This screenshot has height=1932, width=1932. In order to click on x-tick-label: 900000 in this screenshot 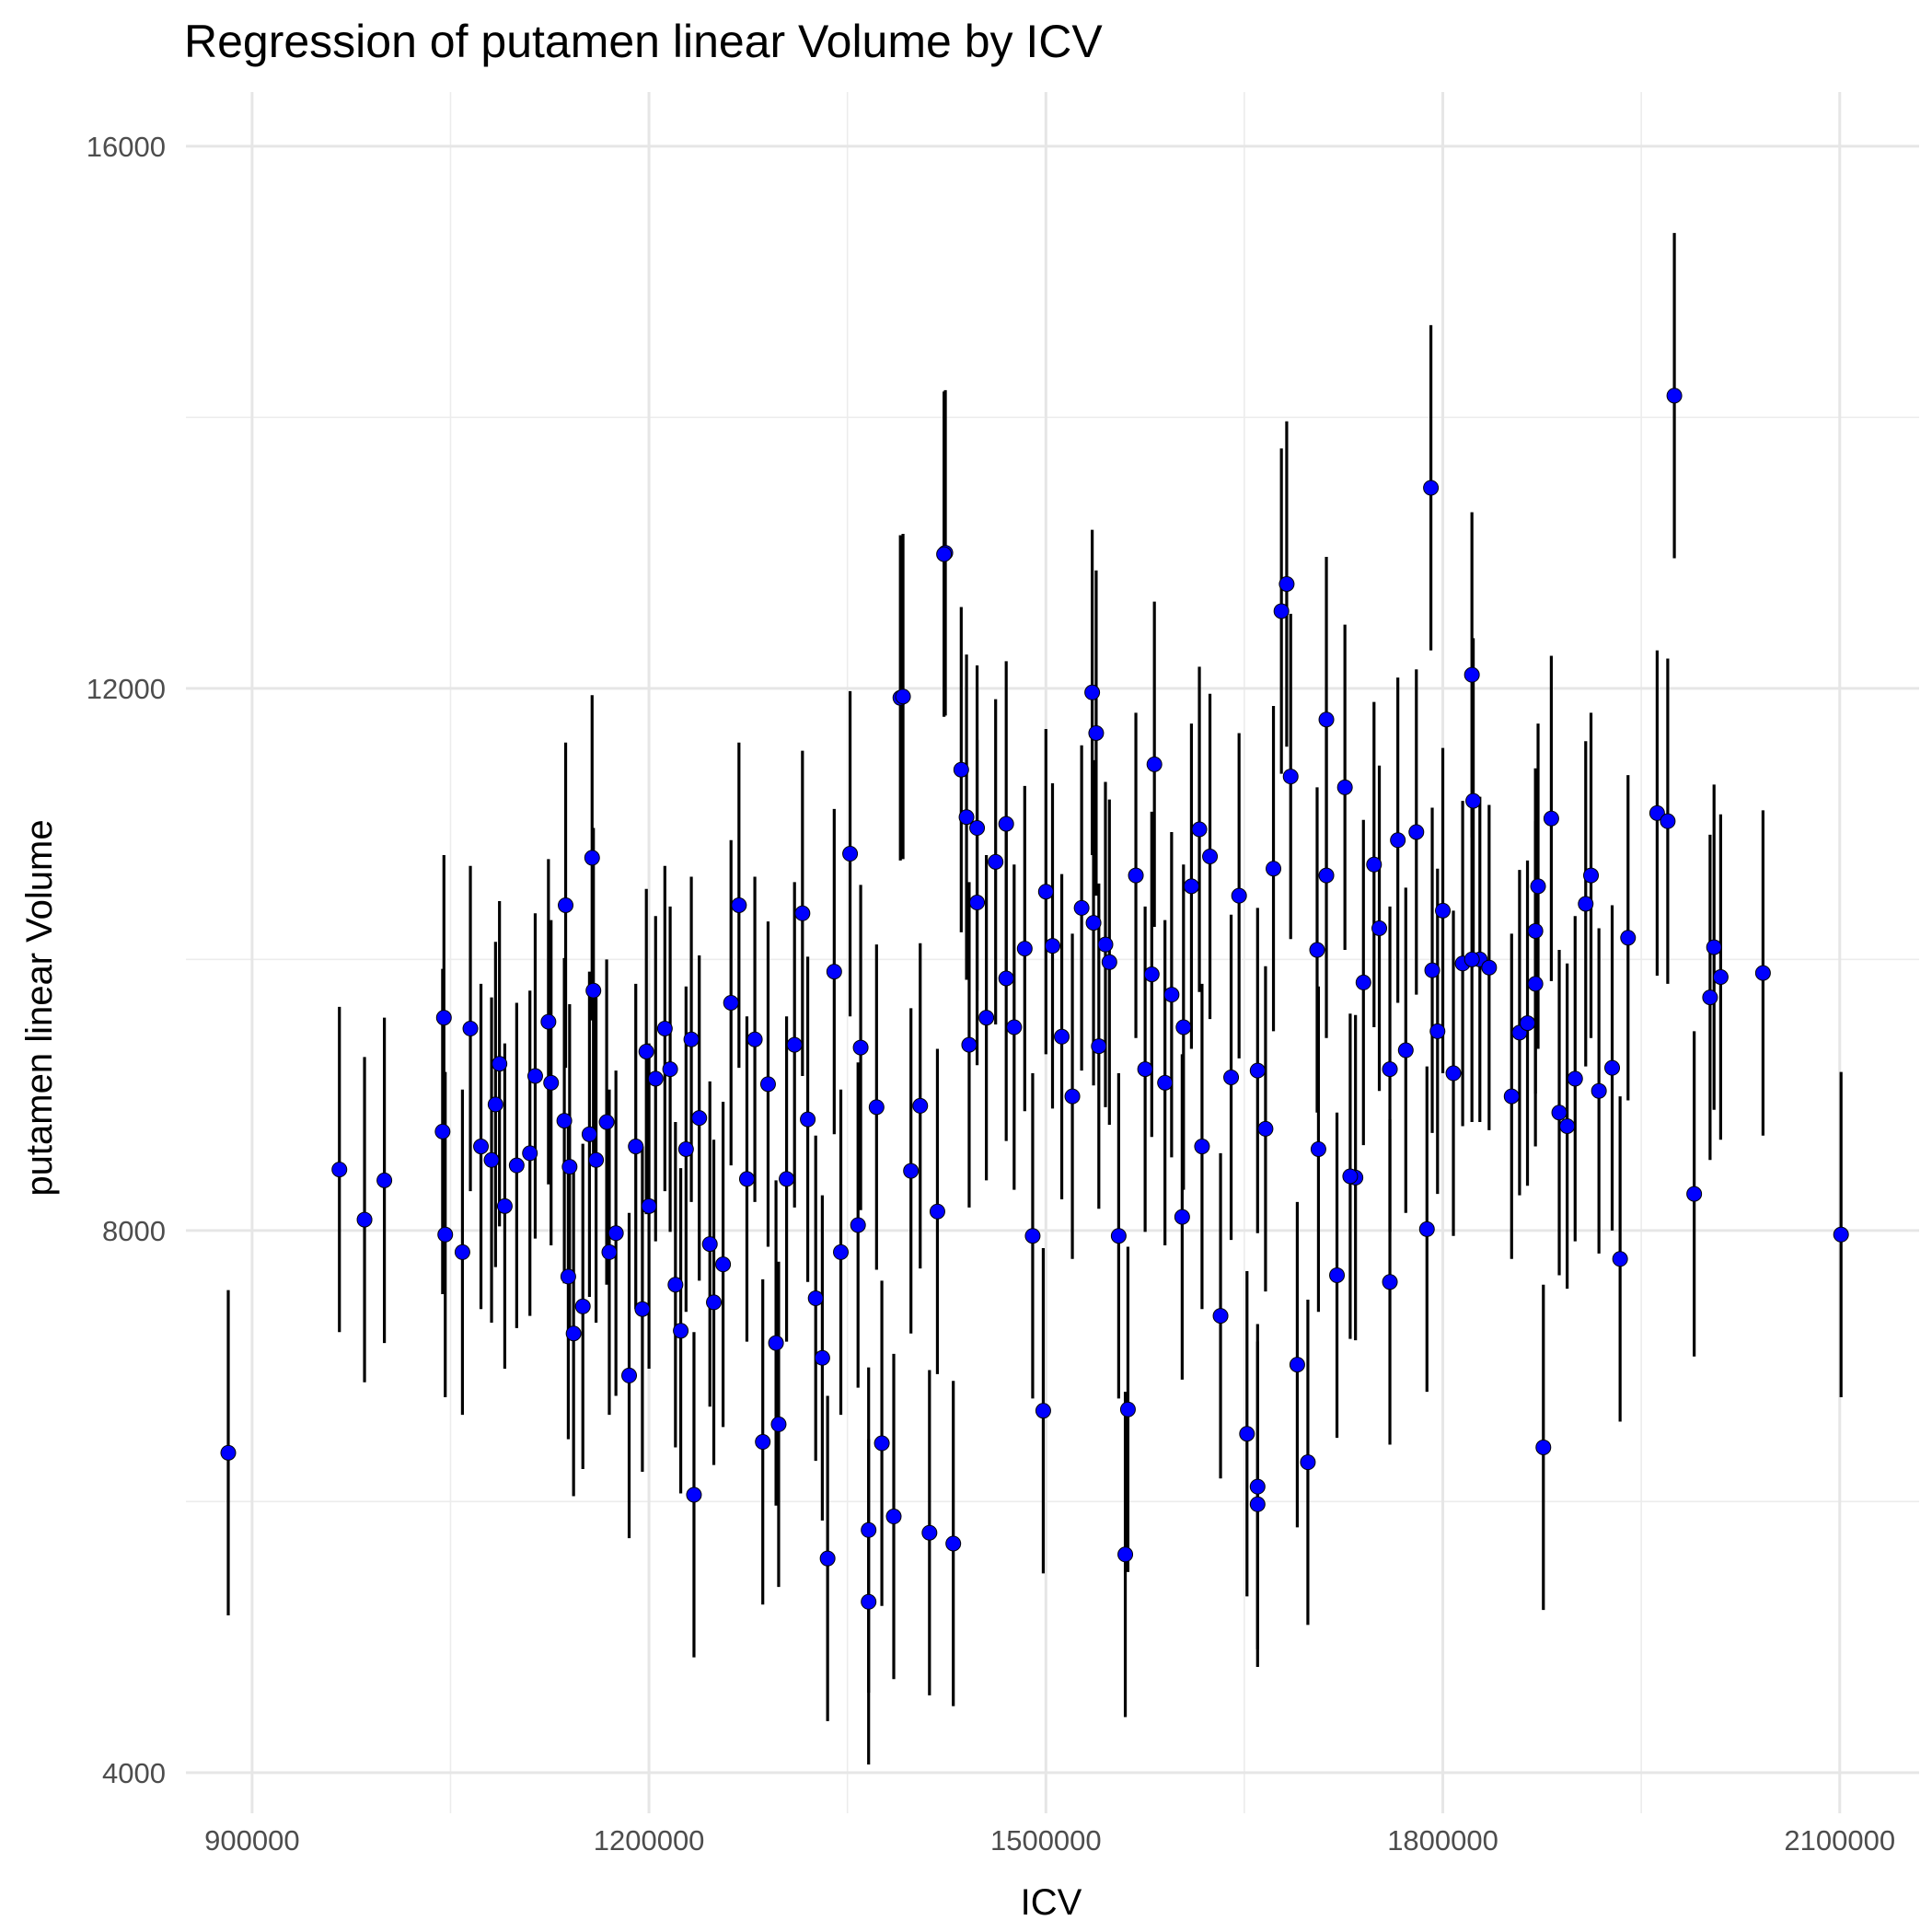, I will do `click(251, 1841)`.